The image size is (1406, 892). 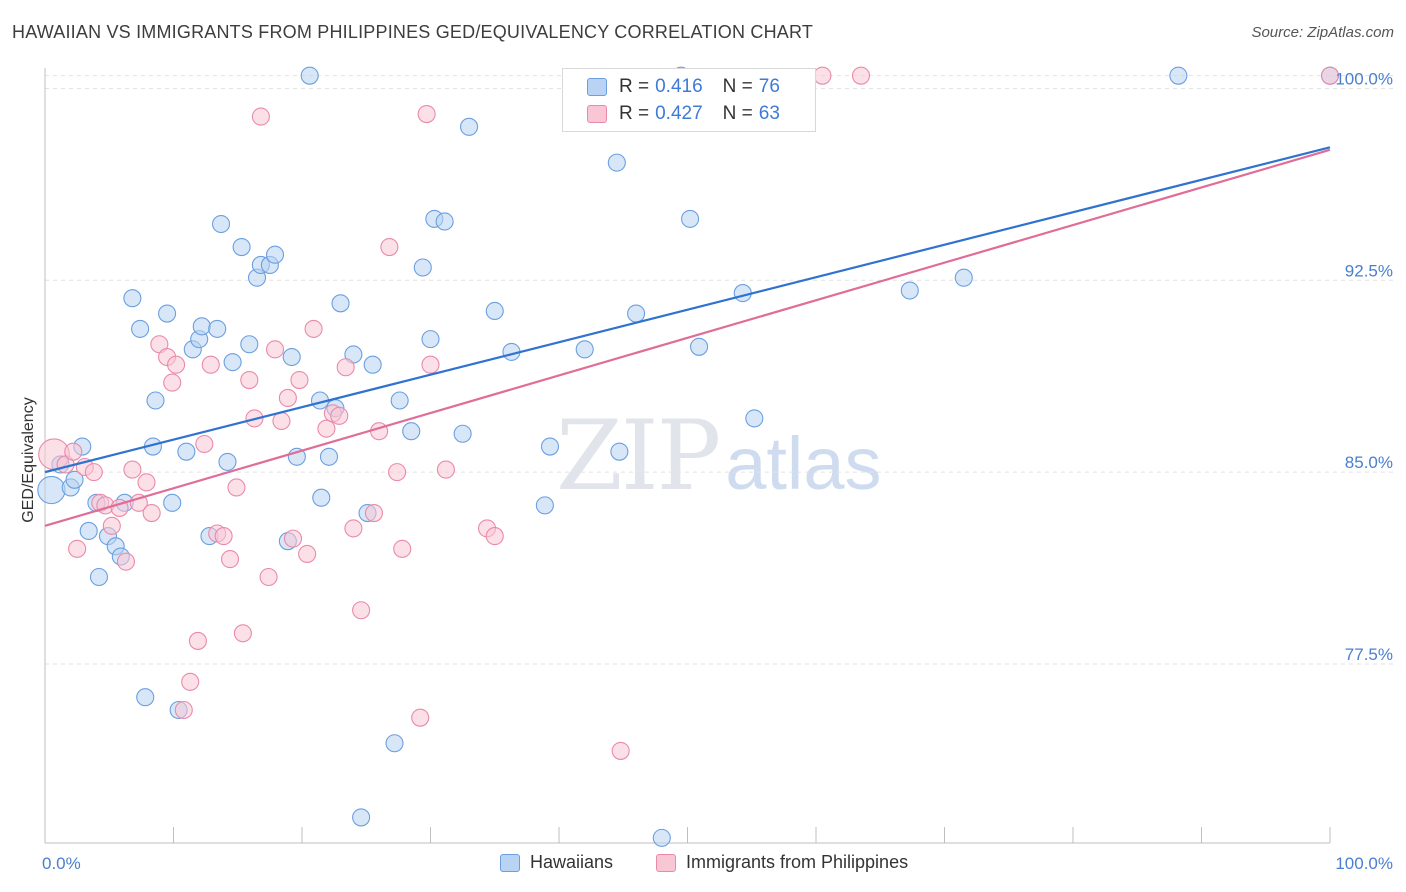 I want to click on legend-row-philippines: R = 0.427 N = 63, so click(x=683, y=114).